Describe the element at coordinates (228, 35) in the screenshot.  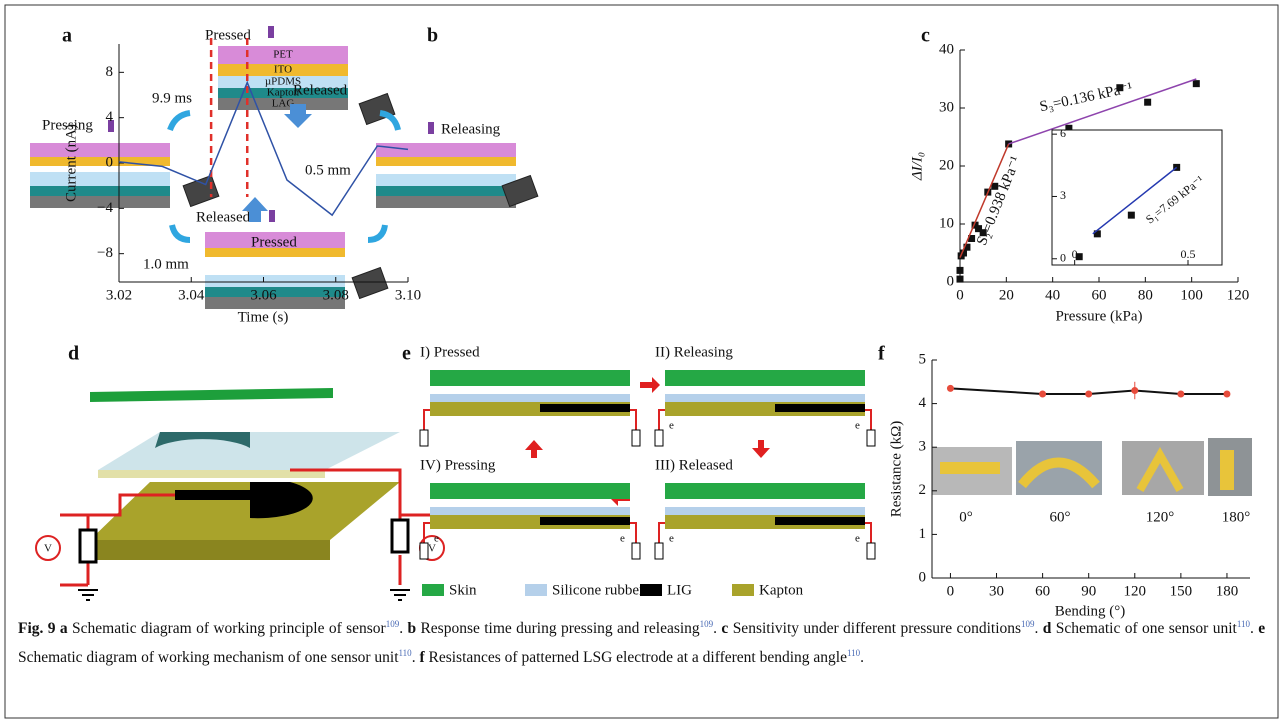
I see `state-label: Pressed` at that location.